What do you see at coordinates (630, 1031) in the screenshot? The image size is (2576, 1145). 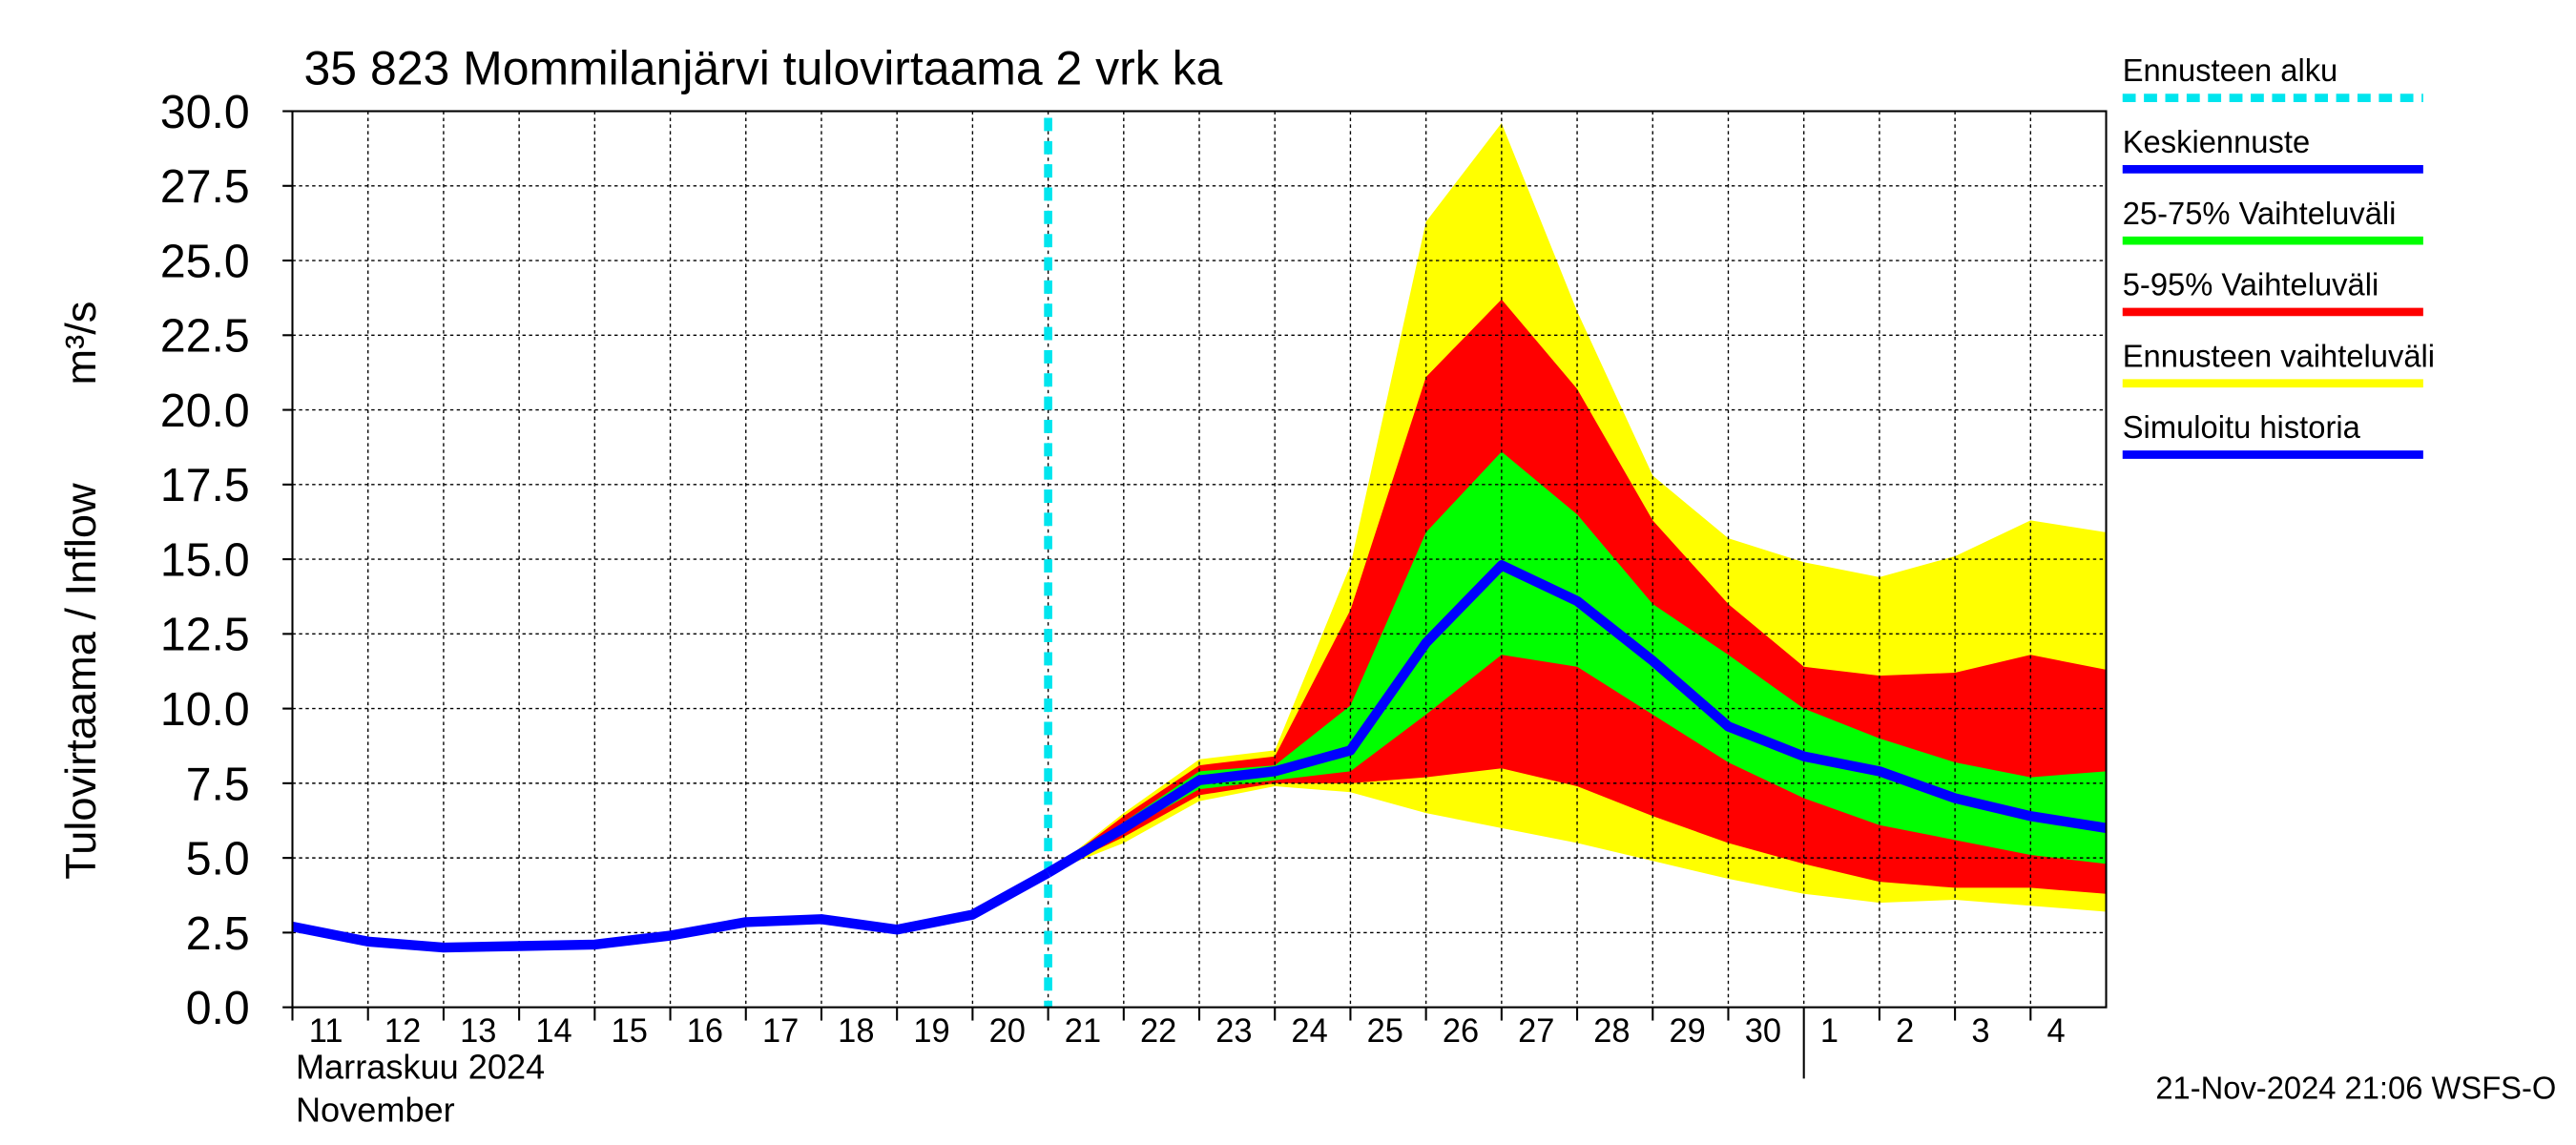 I see `x-tick-label: 15` at bounding box center [630, 1031].